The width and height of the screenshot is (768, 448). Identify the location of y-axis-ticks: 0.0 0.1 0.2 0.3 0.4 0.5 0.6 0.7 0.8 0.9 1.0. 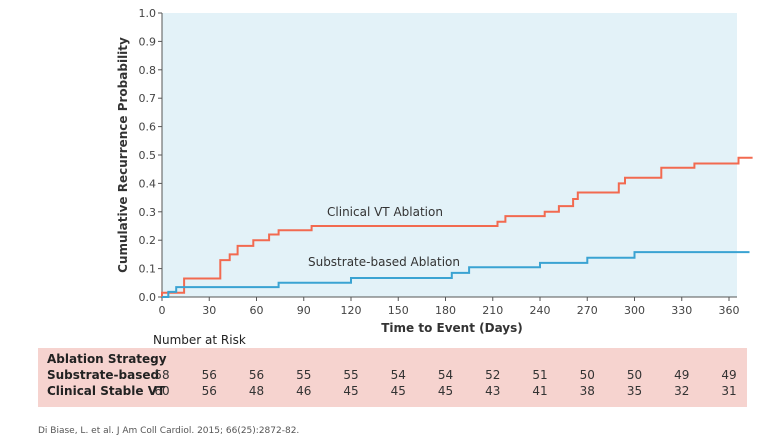
(150, 155).